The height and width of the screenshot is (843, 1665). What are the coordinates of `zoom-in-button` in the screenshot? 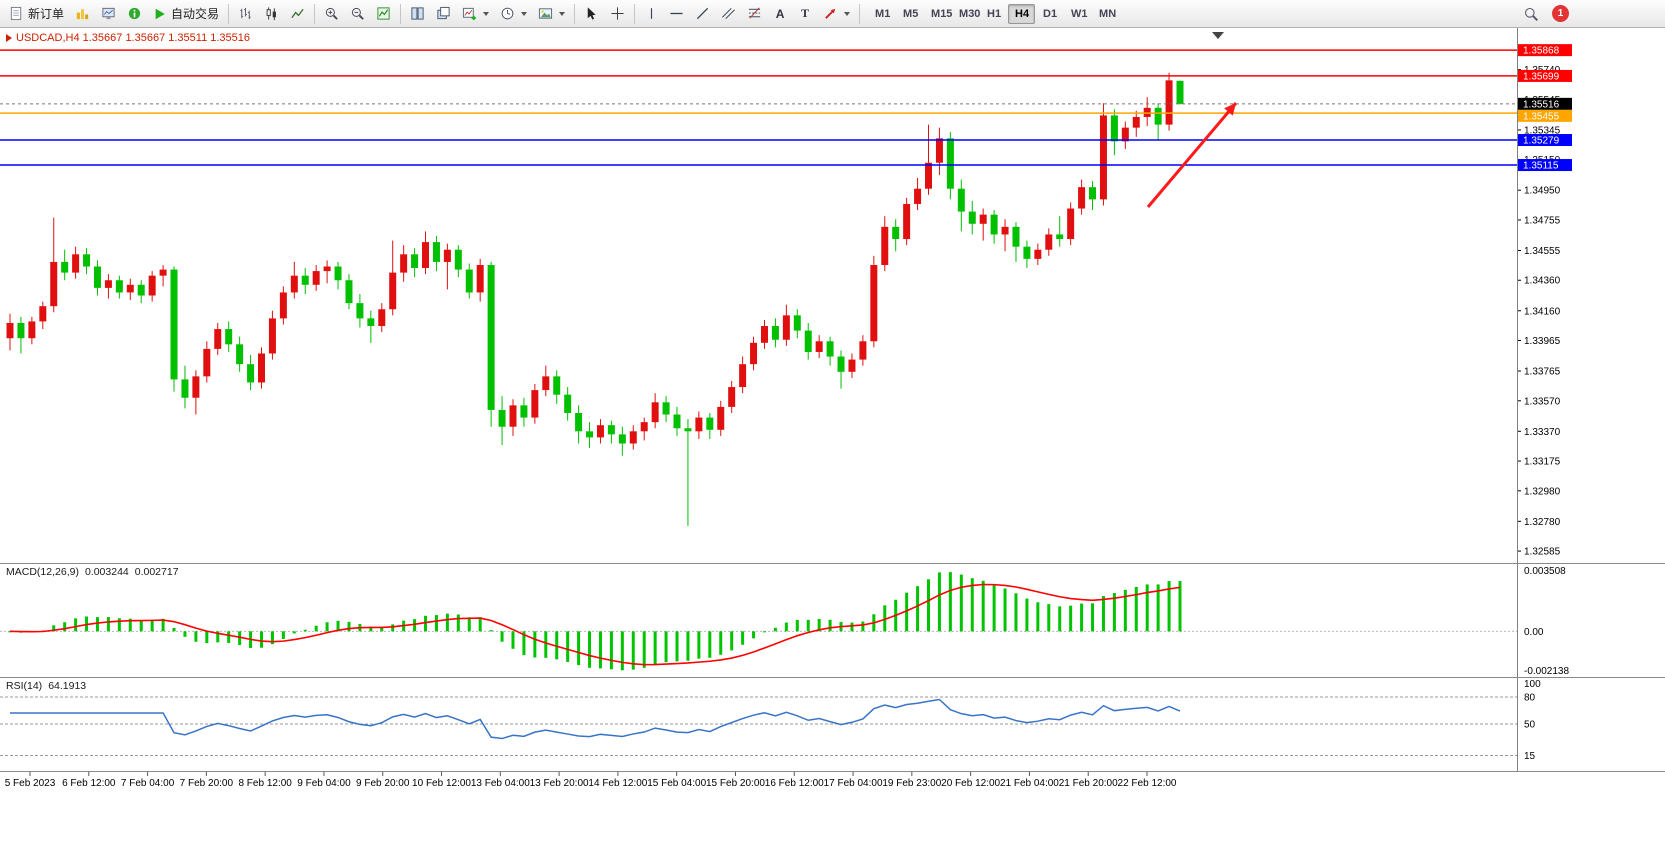 It's located at (331, 14).